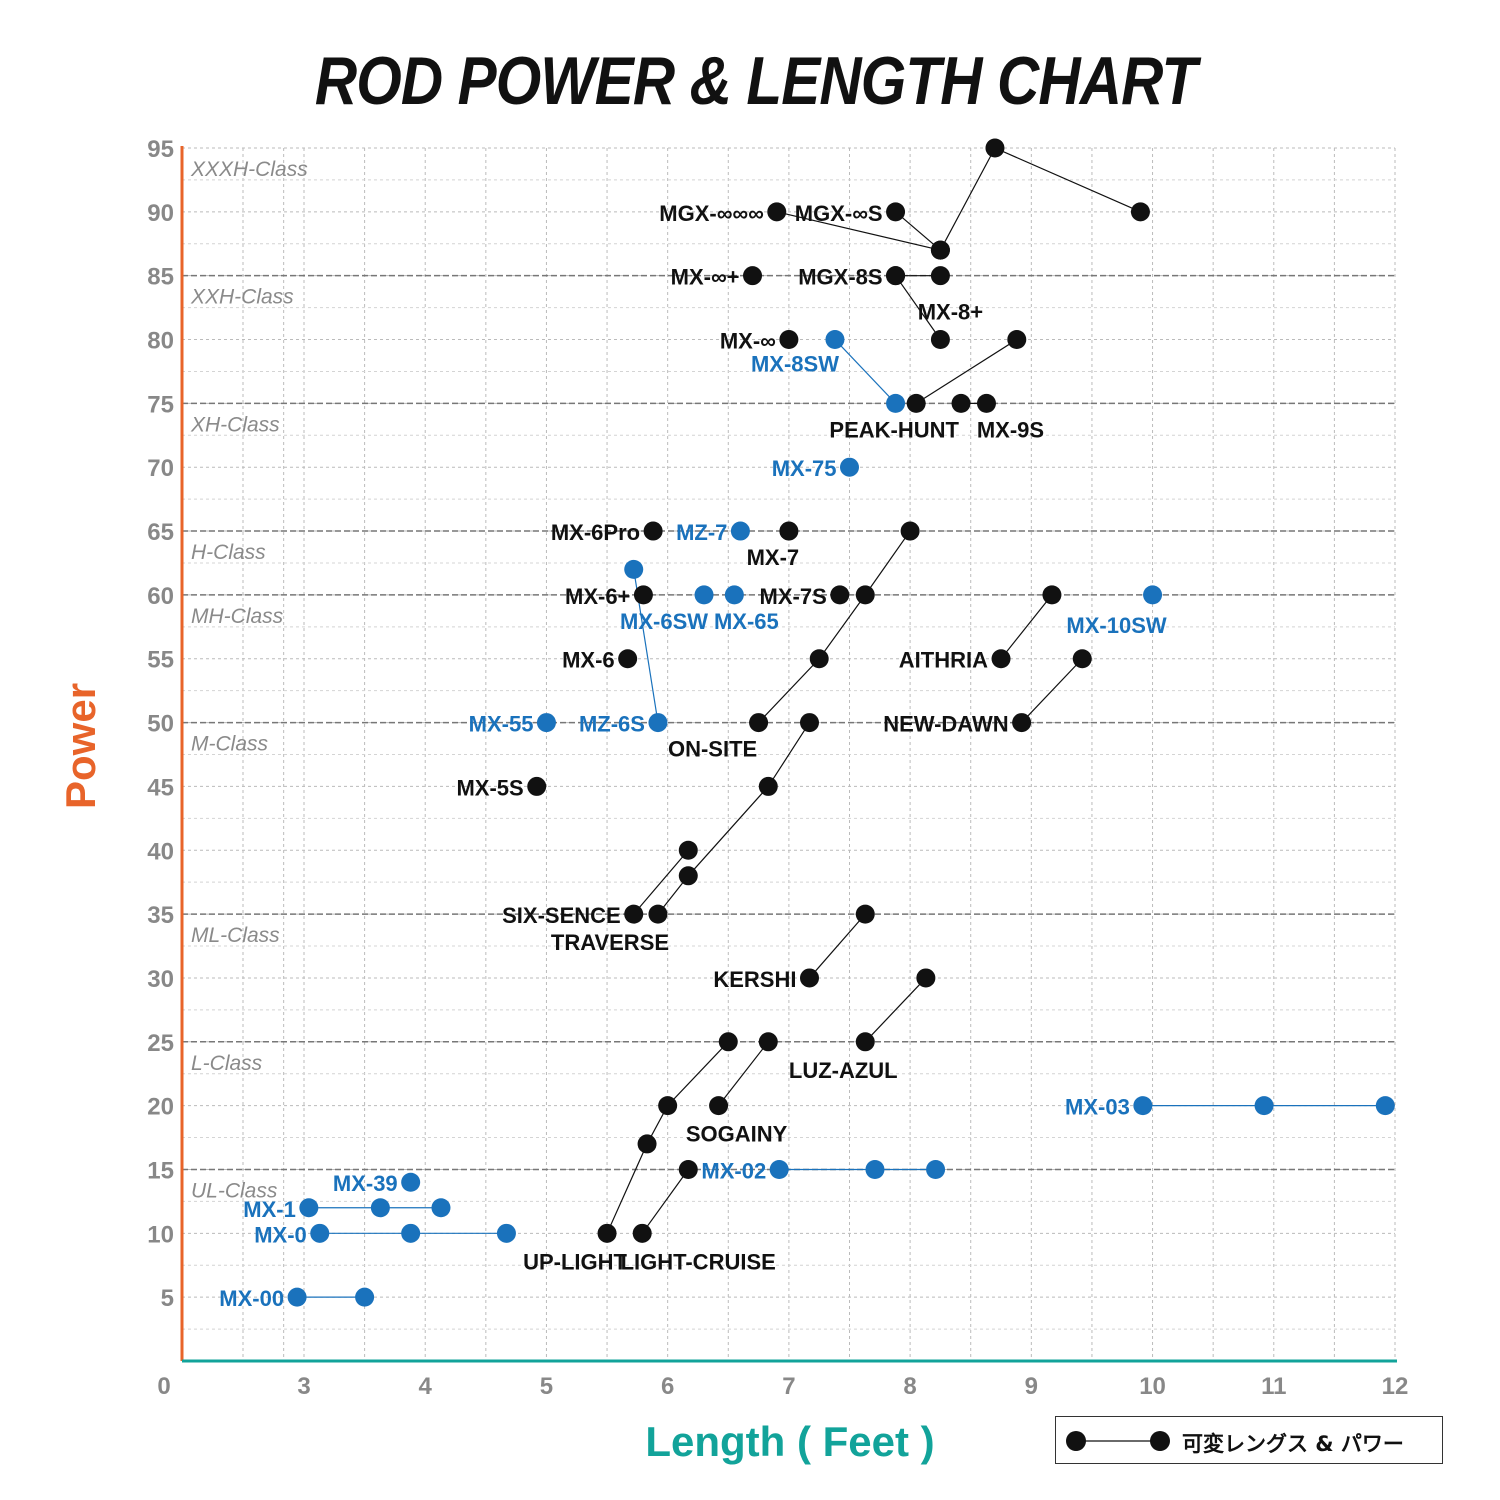 The height and width of the screenshot is (1500, 1500). I want to click on class-label: UL-Class, so click(234, 1190).